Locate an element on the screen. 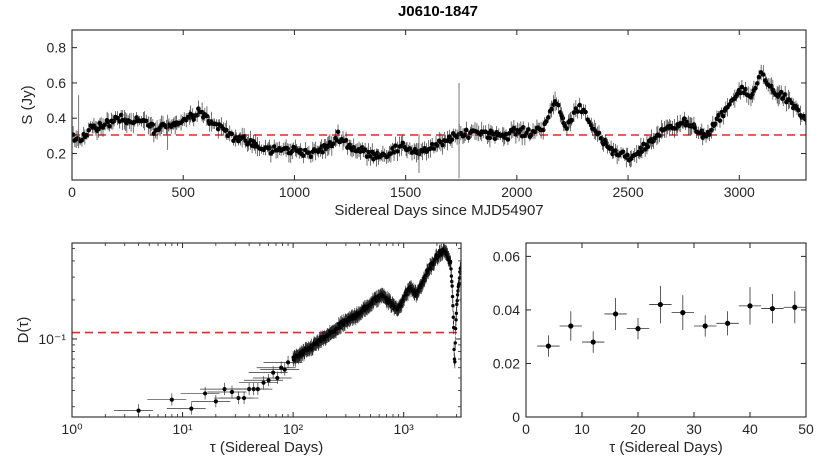  zoom-axes-frame is located at coordinates (666, 330).